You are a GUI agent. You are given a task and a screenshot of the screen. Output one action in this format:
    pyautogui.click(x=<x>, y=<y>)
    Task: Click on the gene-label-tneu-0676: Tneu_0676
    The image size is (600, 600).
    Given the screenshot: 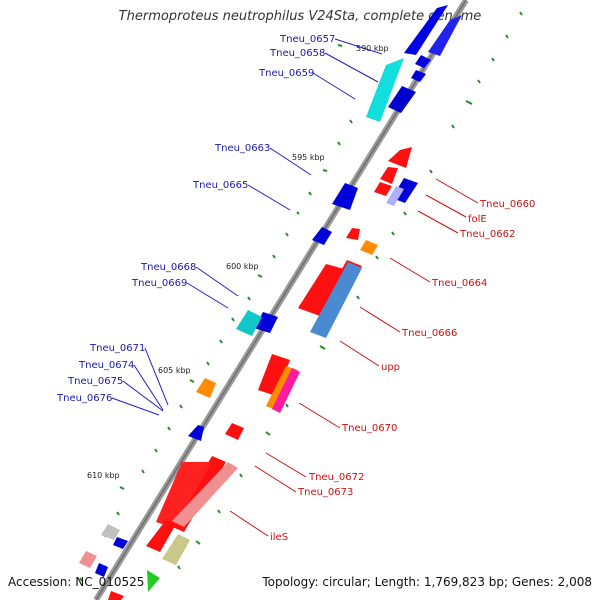 What is the action you would take?
    pyautogui.click(x=84, y=398)
    